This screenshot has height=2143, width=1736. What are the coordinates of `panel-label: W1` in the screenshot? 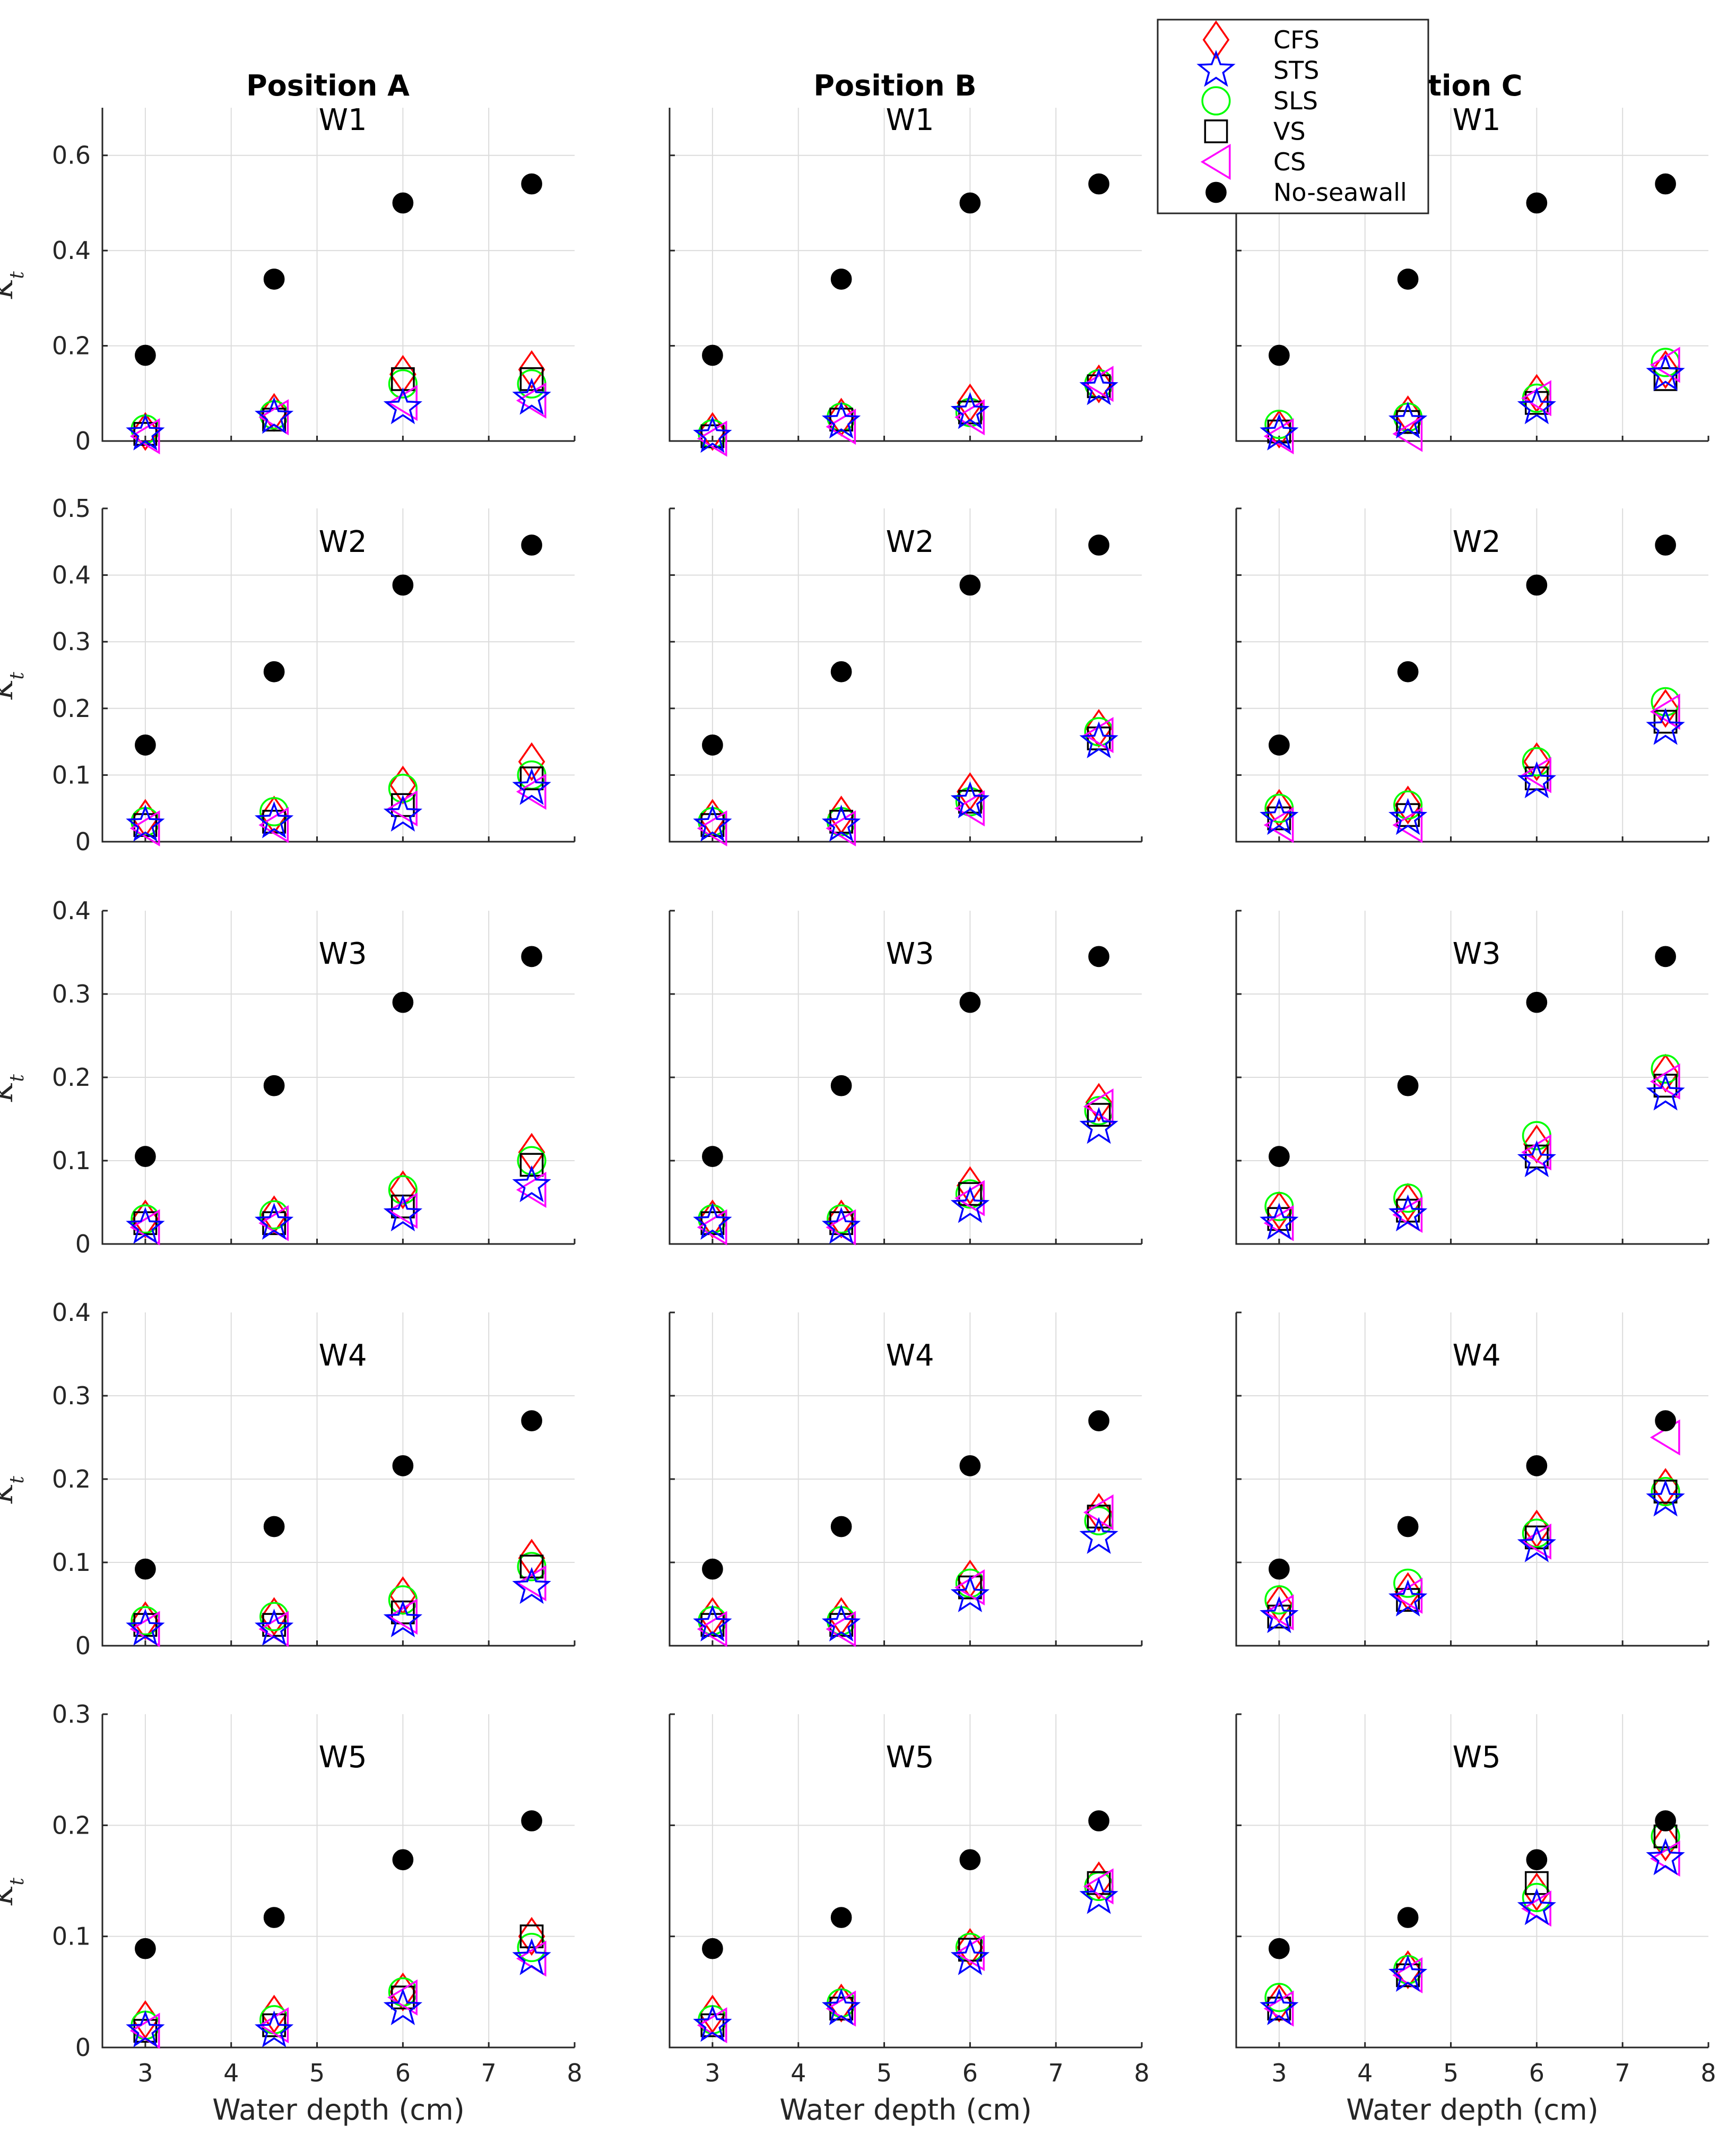 It's located at (343, 120).